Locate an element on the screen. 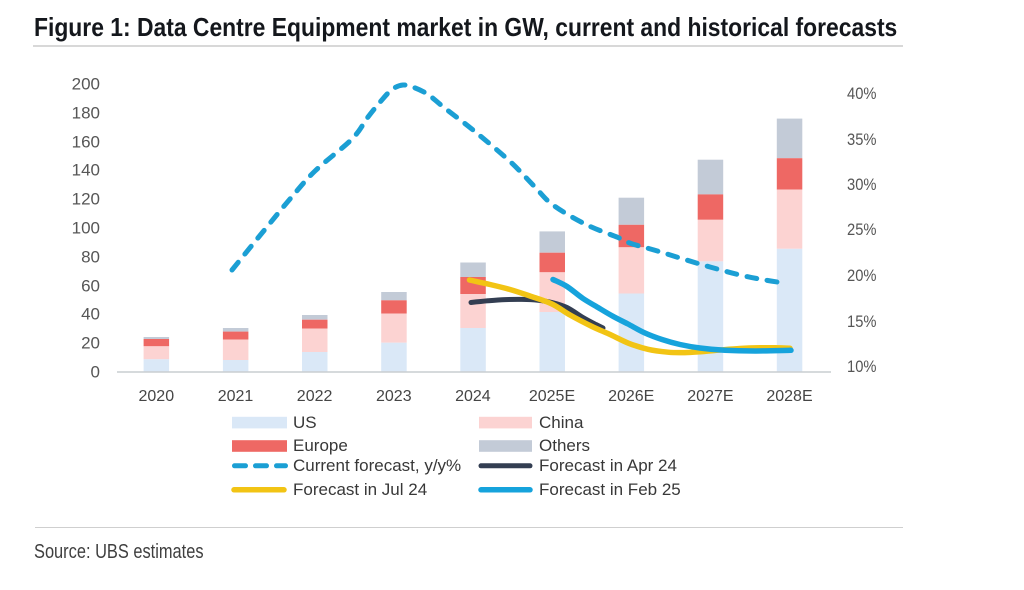 This screenshot has height=590, width=1024. svg-text: 60 is located at coordinates (90, 286).